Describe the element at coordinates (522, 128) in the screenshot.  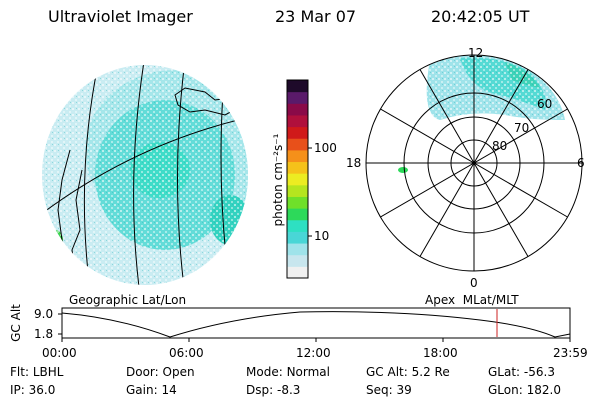
I see `mlat-label-70: 70` at that location.